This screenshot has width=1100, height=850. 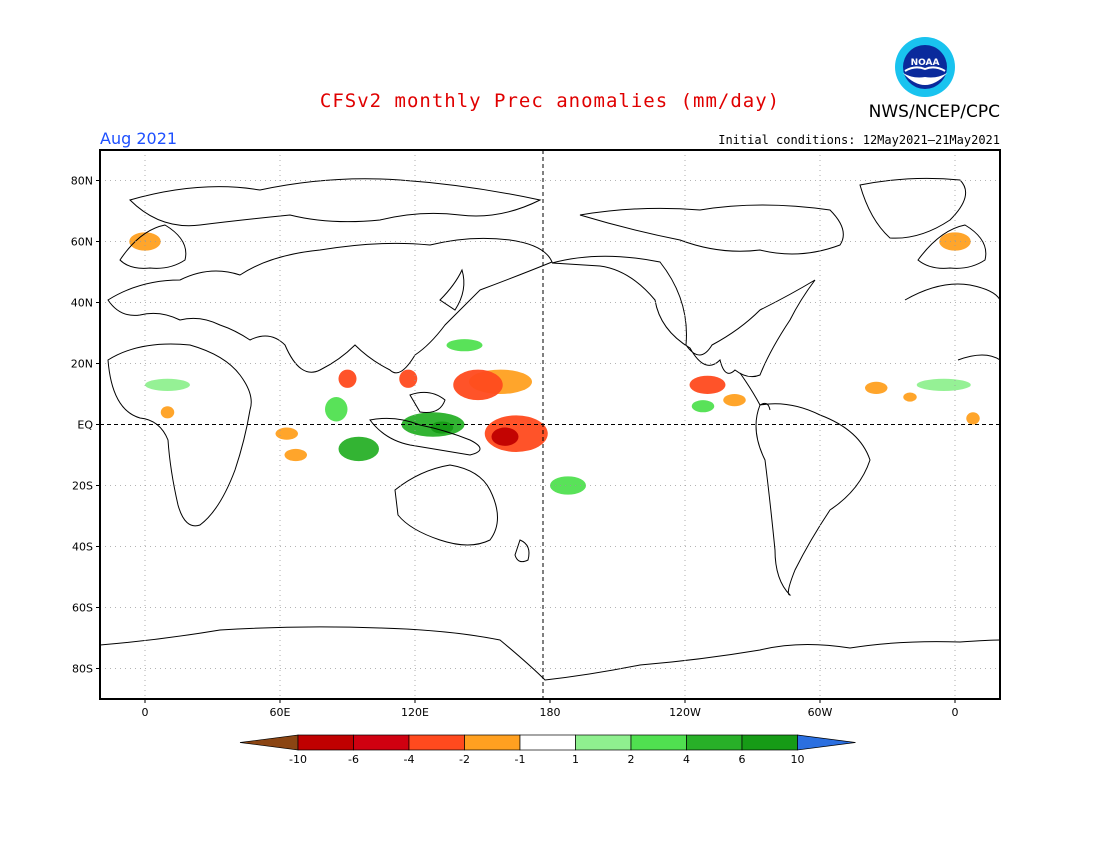 I want to click on anomaly-scandinavia-dry, so click(x=145, y=241).